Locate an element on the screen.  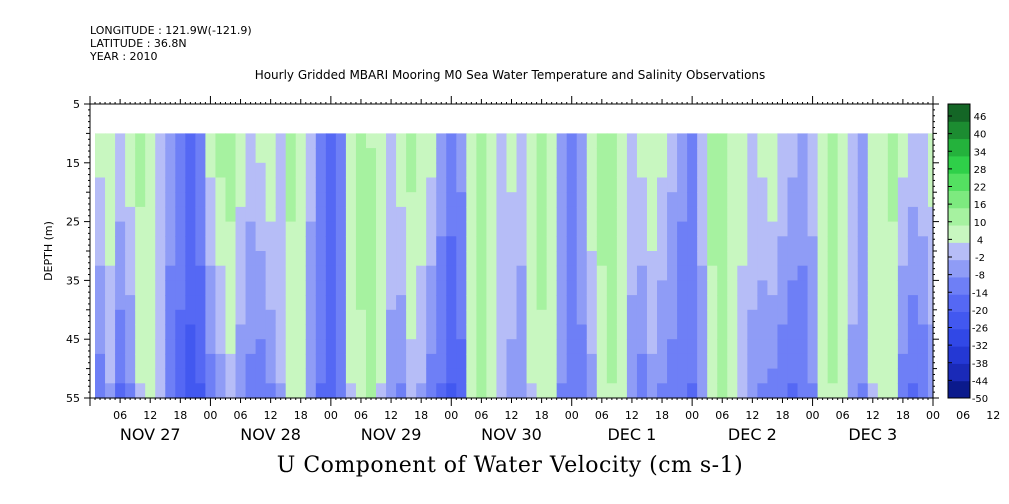
x-date-label: NOV 28 is located at coordinates (270, 434).